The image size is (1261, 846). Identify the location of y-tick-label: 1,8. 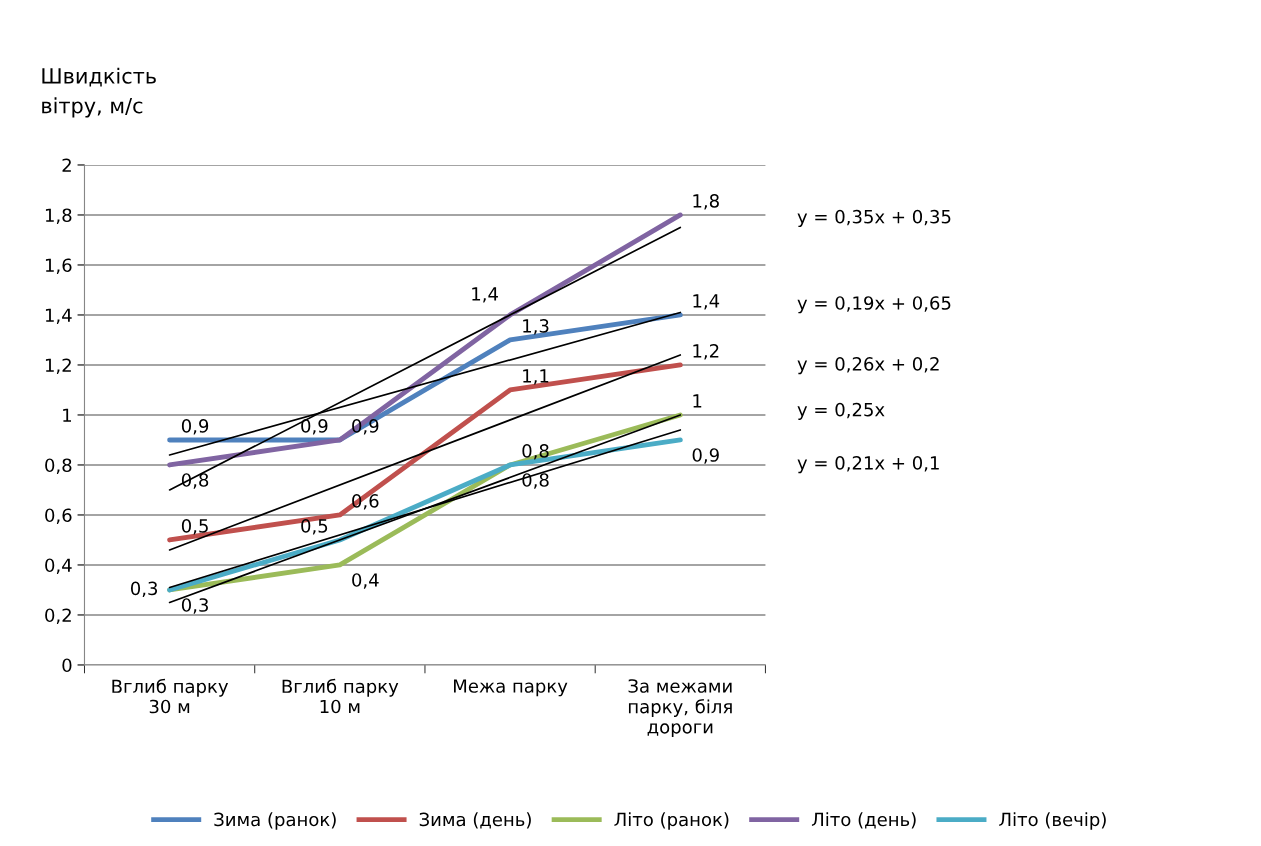
(58, 216).